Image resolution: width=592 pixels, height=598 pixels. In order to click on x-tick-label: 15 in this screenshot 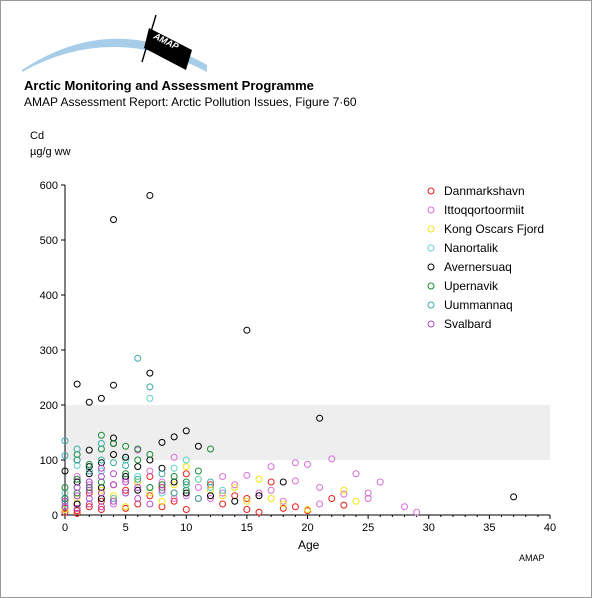, I will do `click(247, 528)`.